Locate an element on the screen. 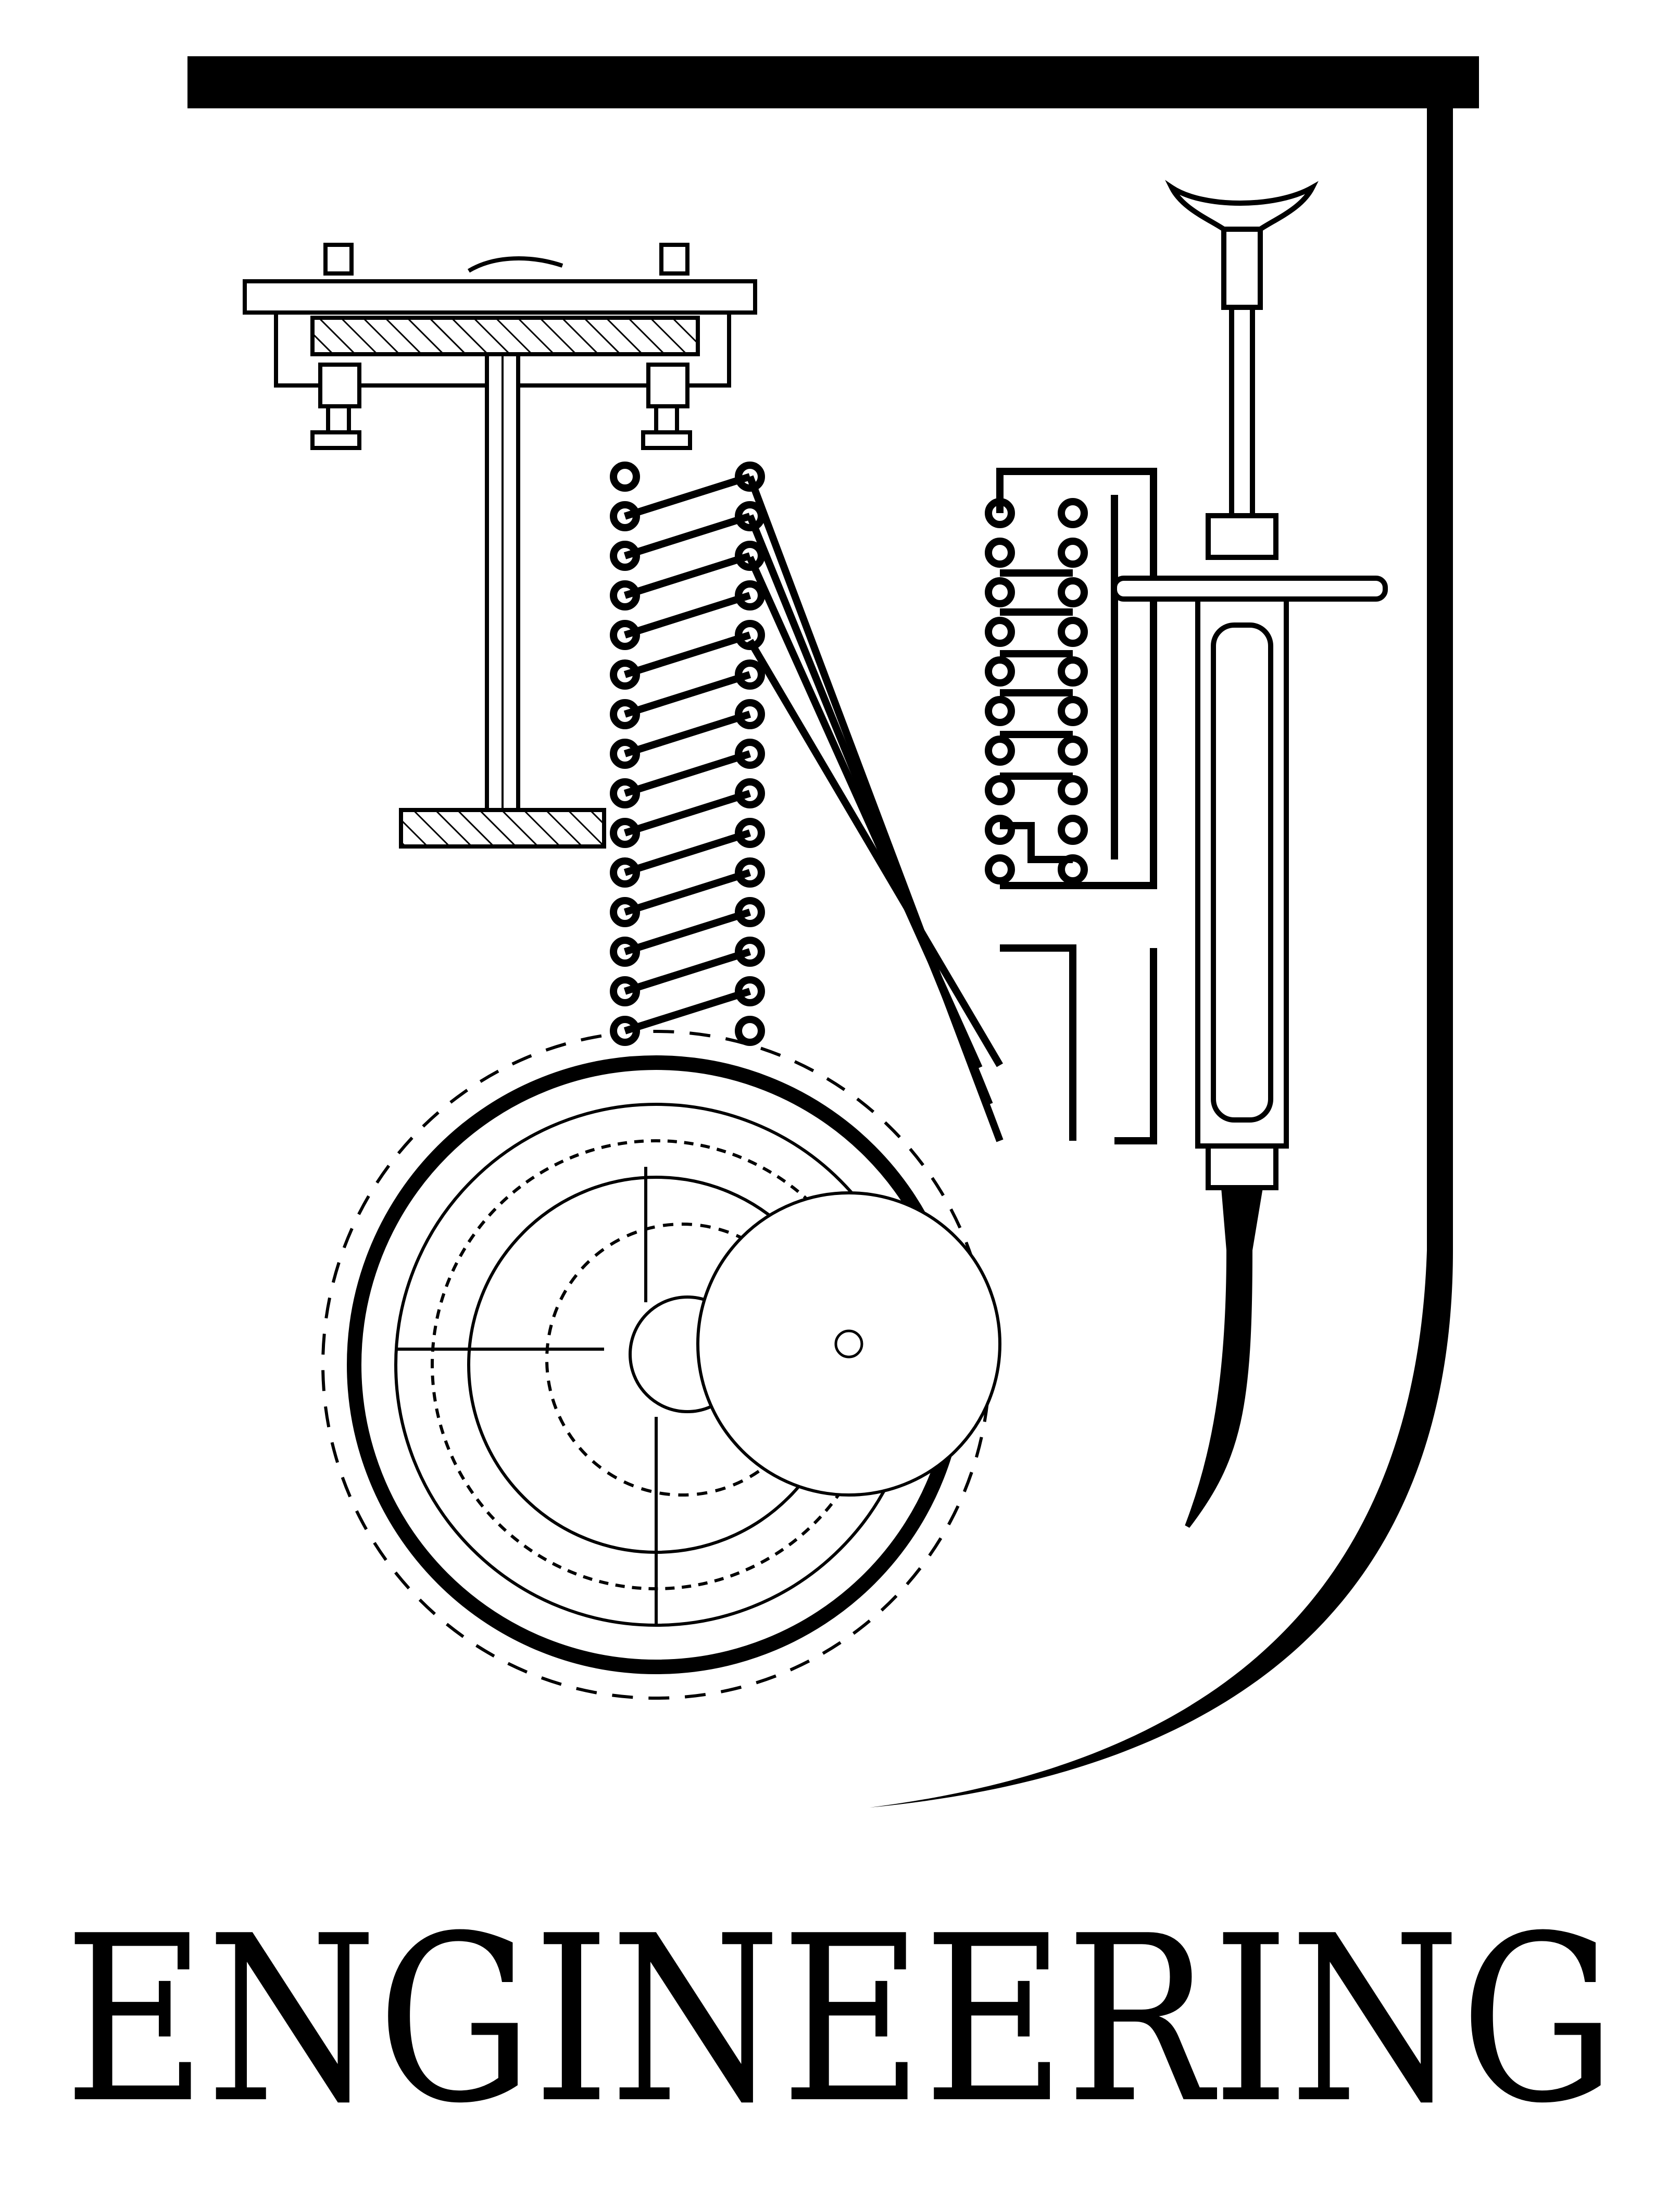 The image size is (1680, 2193). wordmark-area: ENGINEERING is located at coordinates (840, 2020).